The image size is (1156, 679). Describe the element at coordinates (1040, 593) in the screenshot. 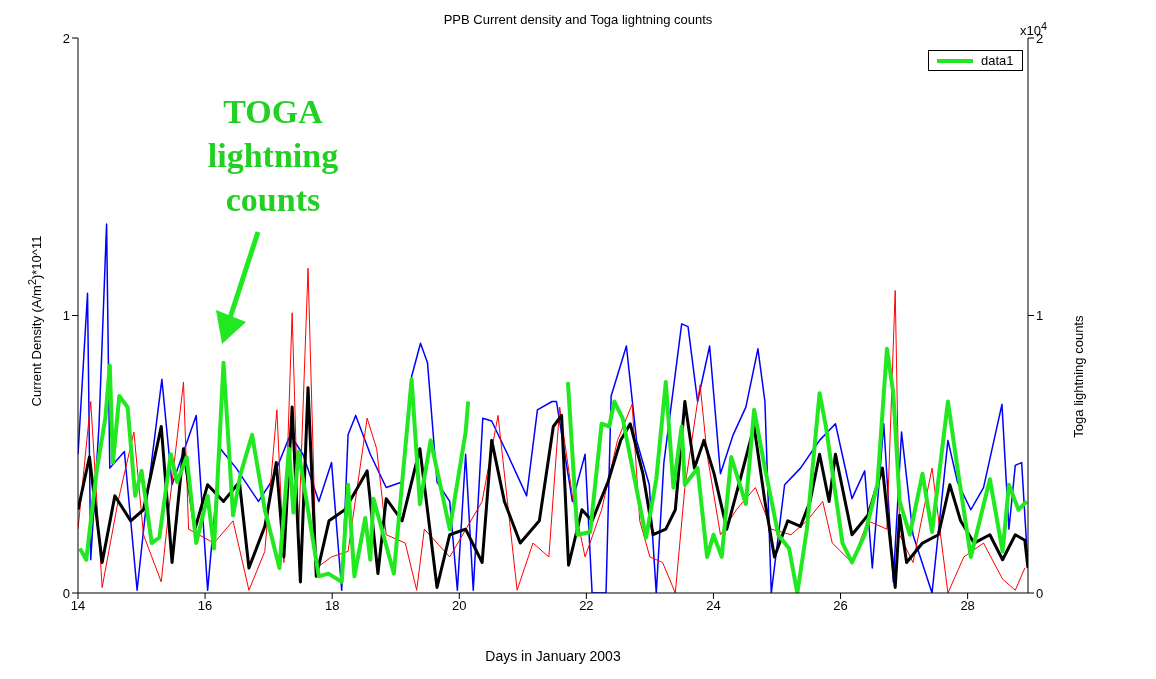

I see `y2-tick-label: 0` at that location.